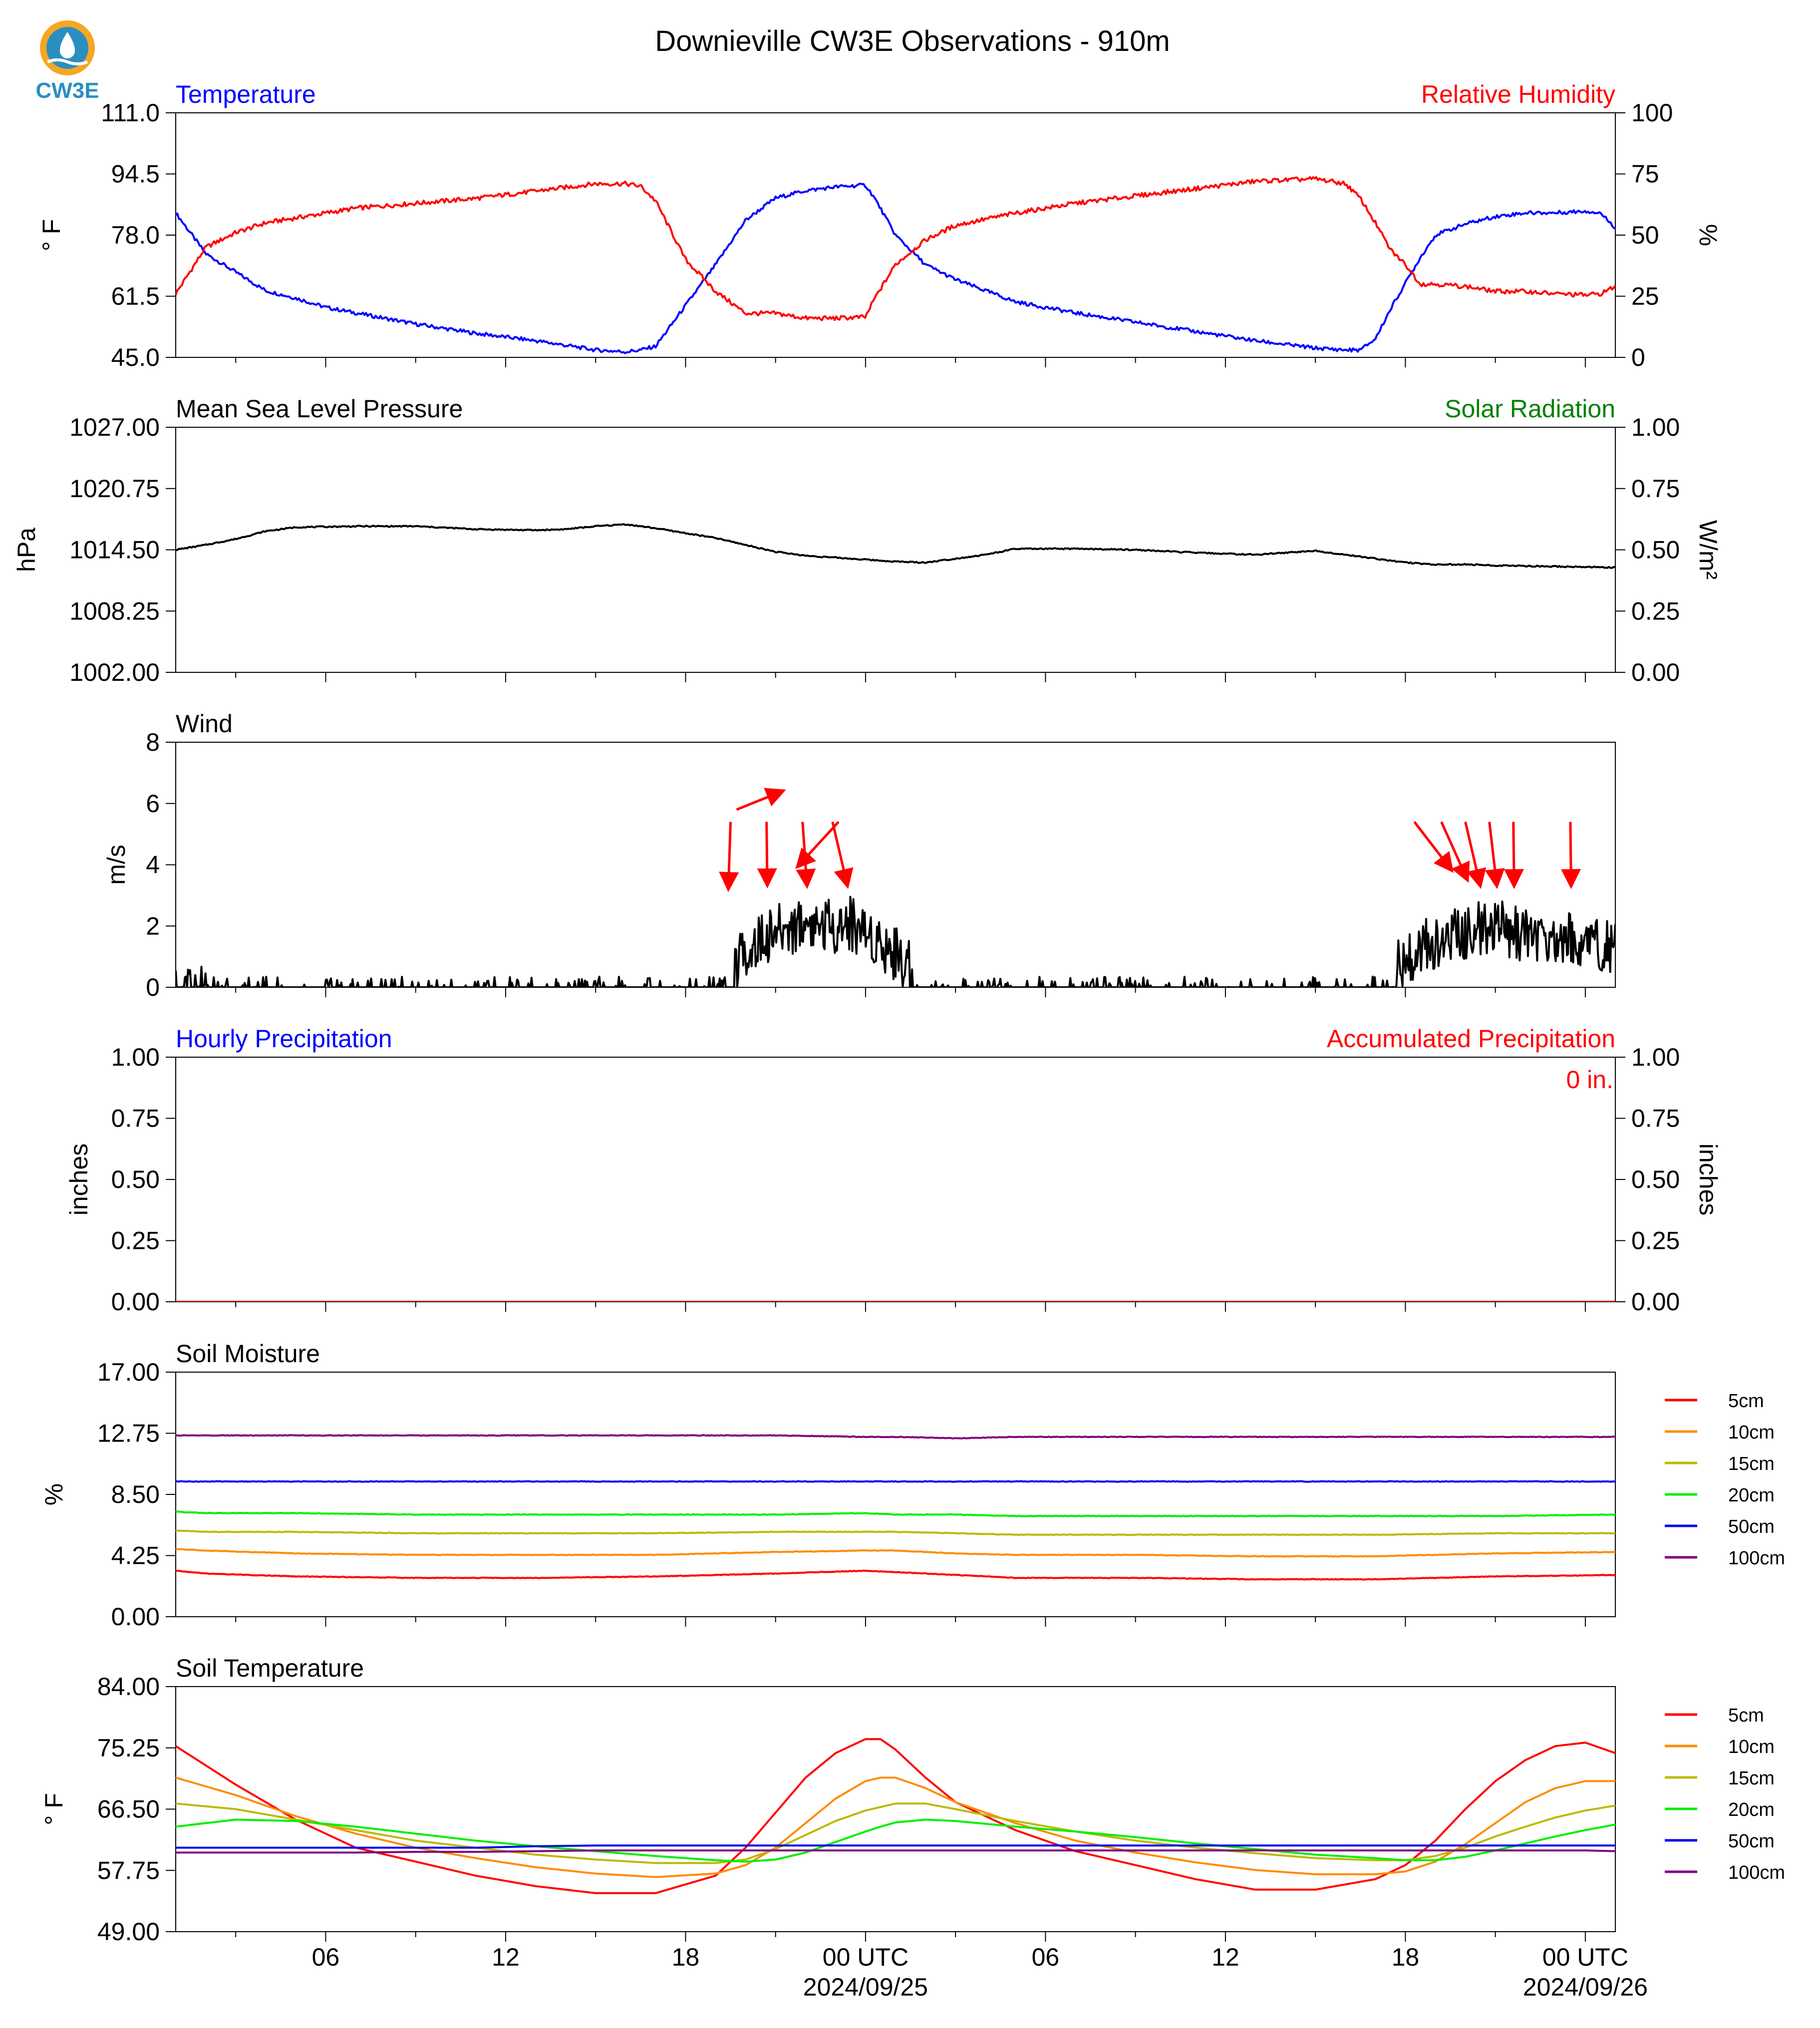 The width and height of the screenshot is (1820, 2028). I want to click on series-line-10cm, so click(895, 1553).